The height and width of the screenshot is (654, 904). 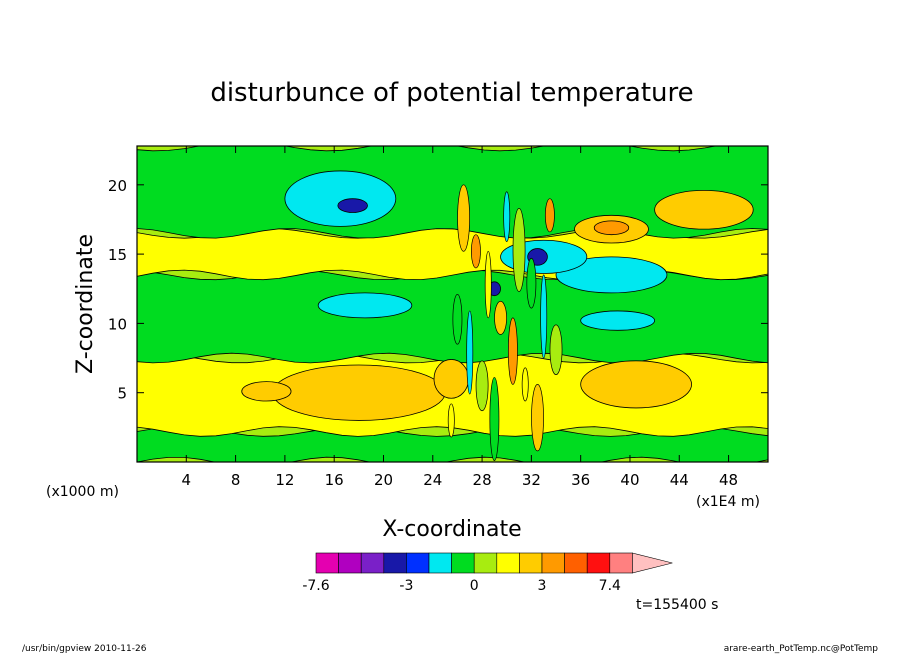 I want to click on y-axis-label: Z-coordinate, so click(x=85, y=304).